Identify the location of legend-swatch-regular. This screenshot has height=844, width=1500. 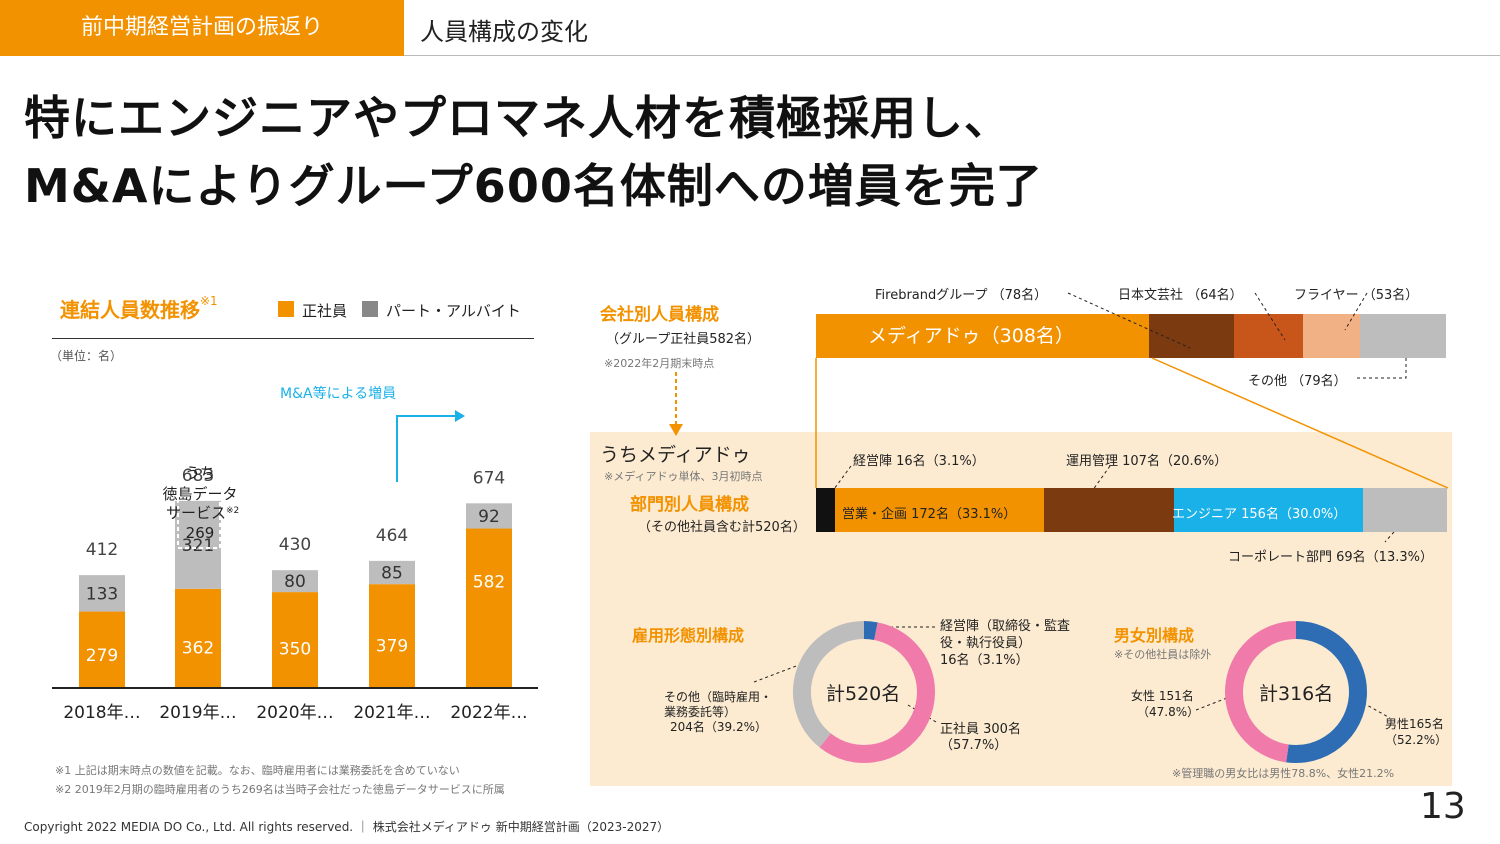
(286, 309).